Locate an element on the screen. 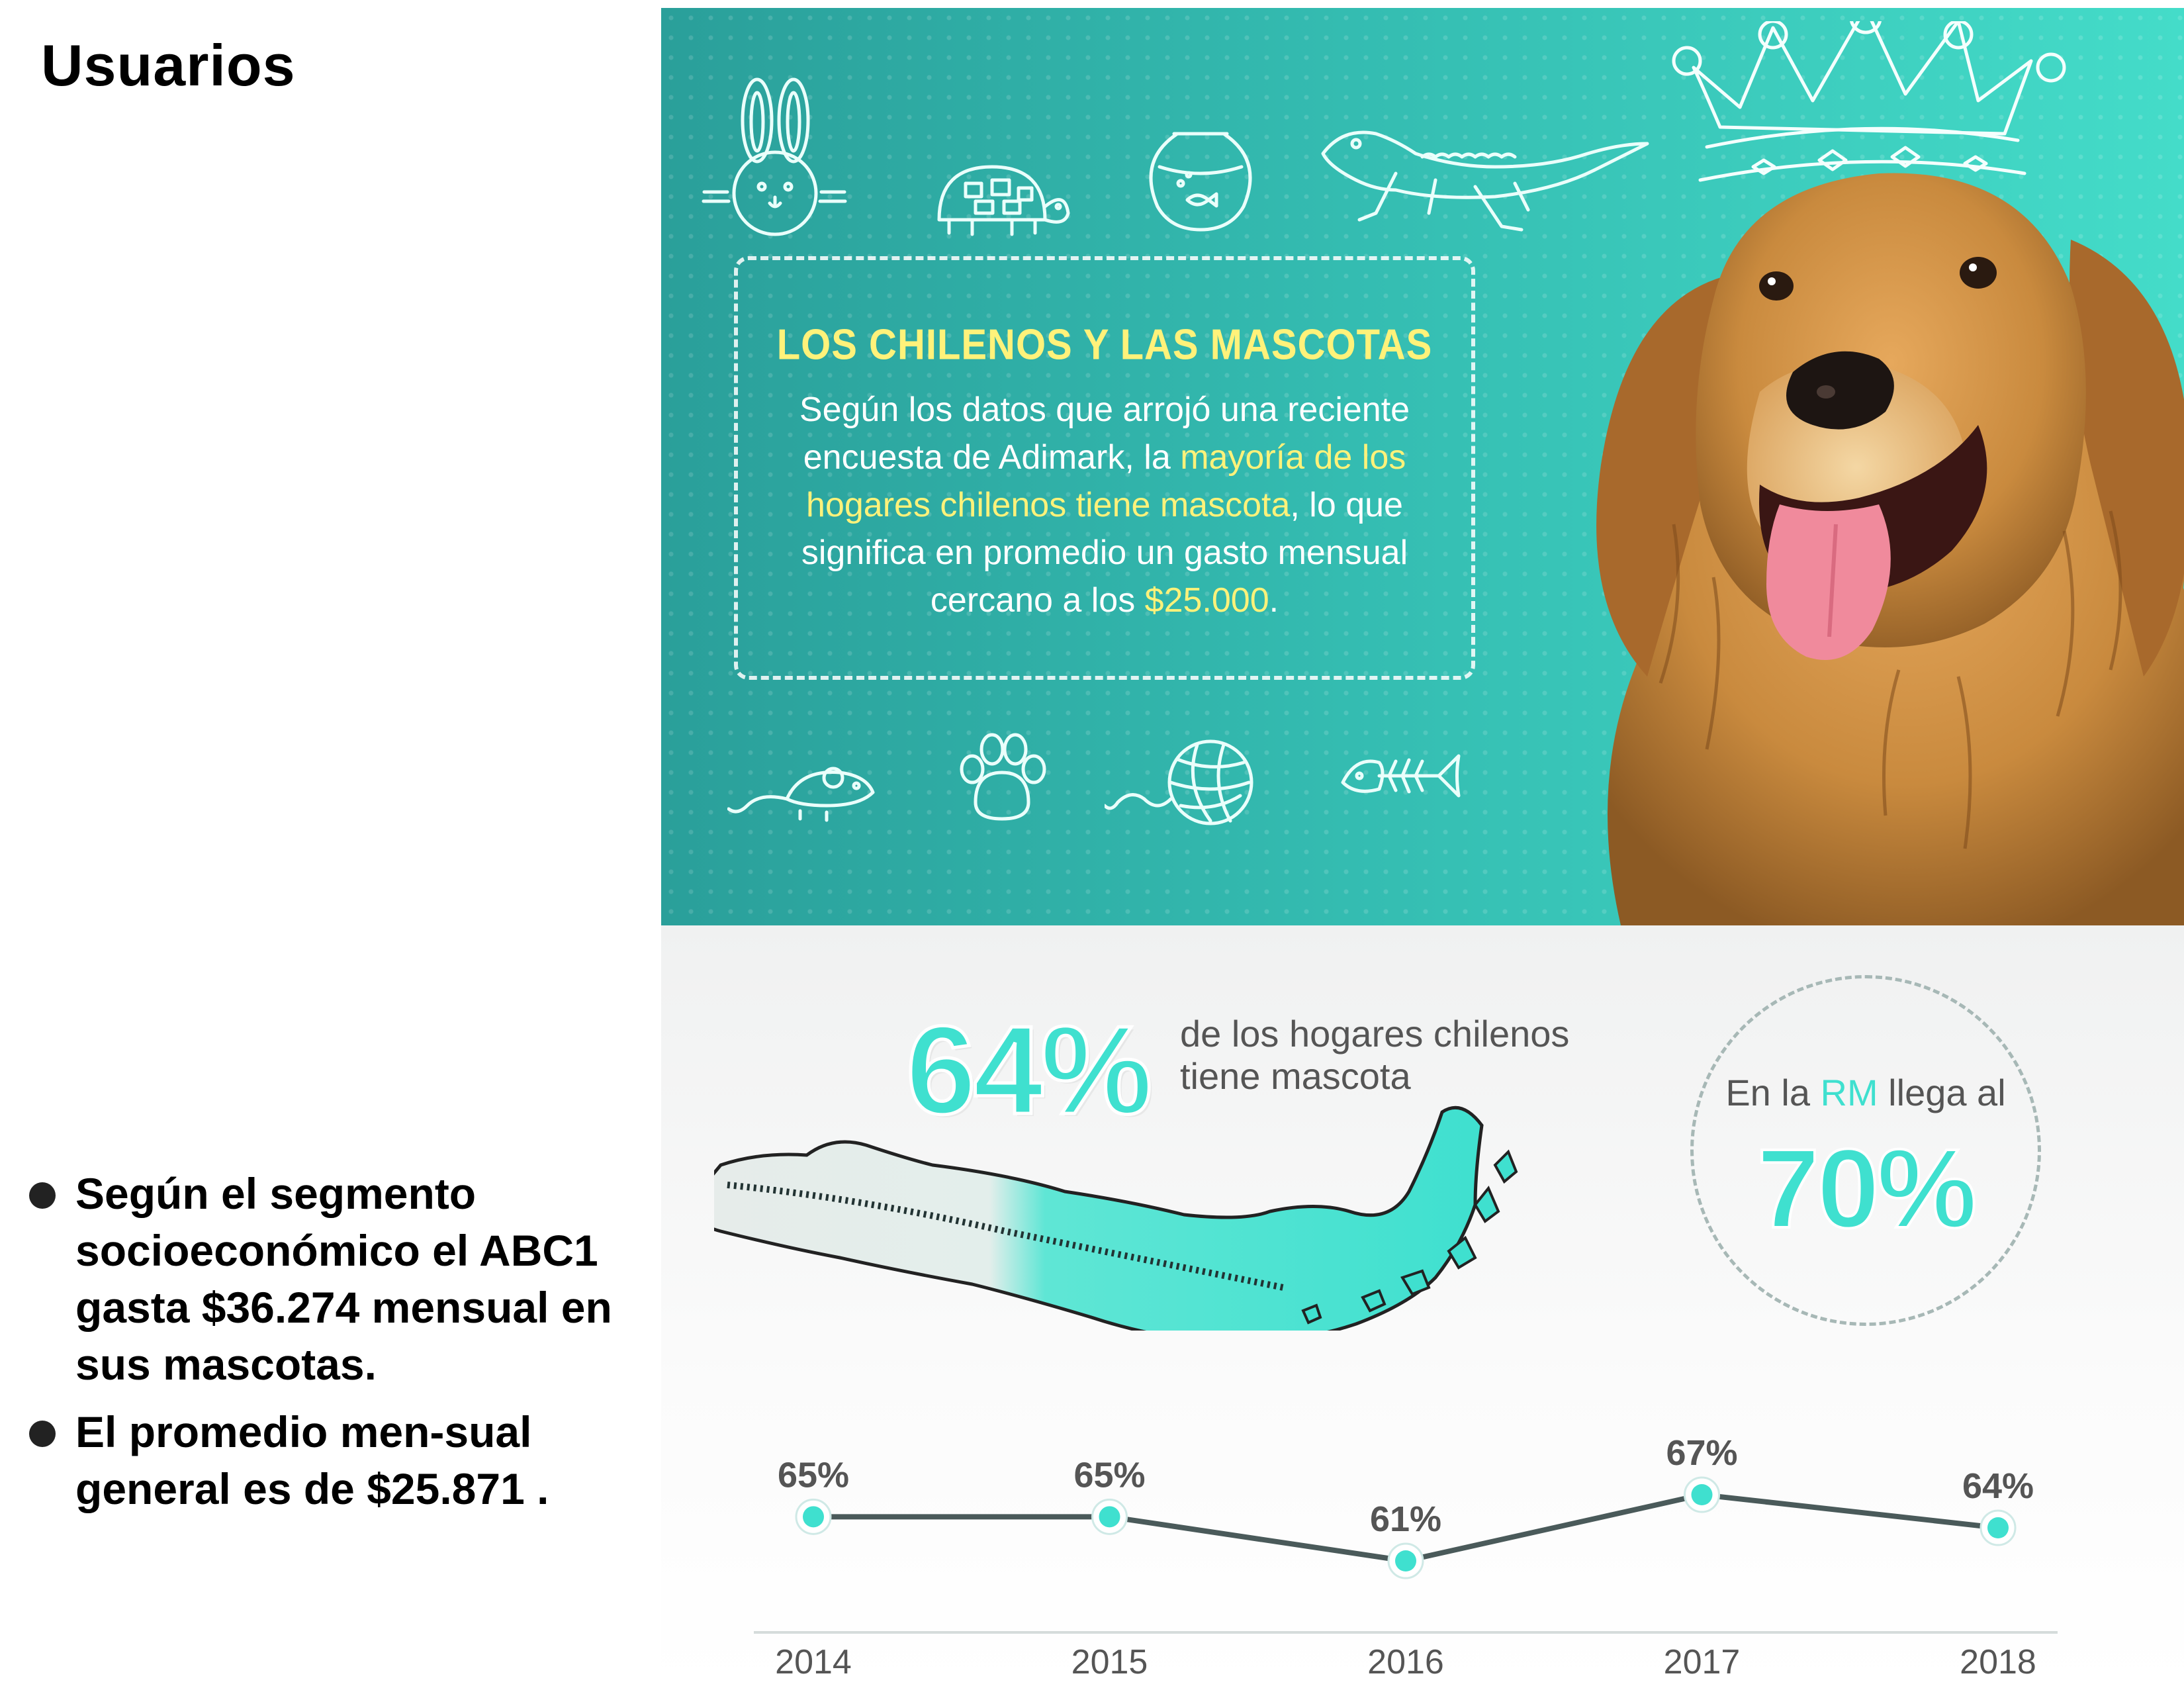 The width and height of the screenshot is (2184, 1688). dog-illustration is located at coordinates (1890, 473).